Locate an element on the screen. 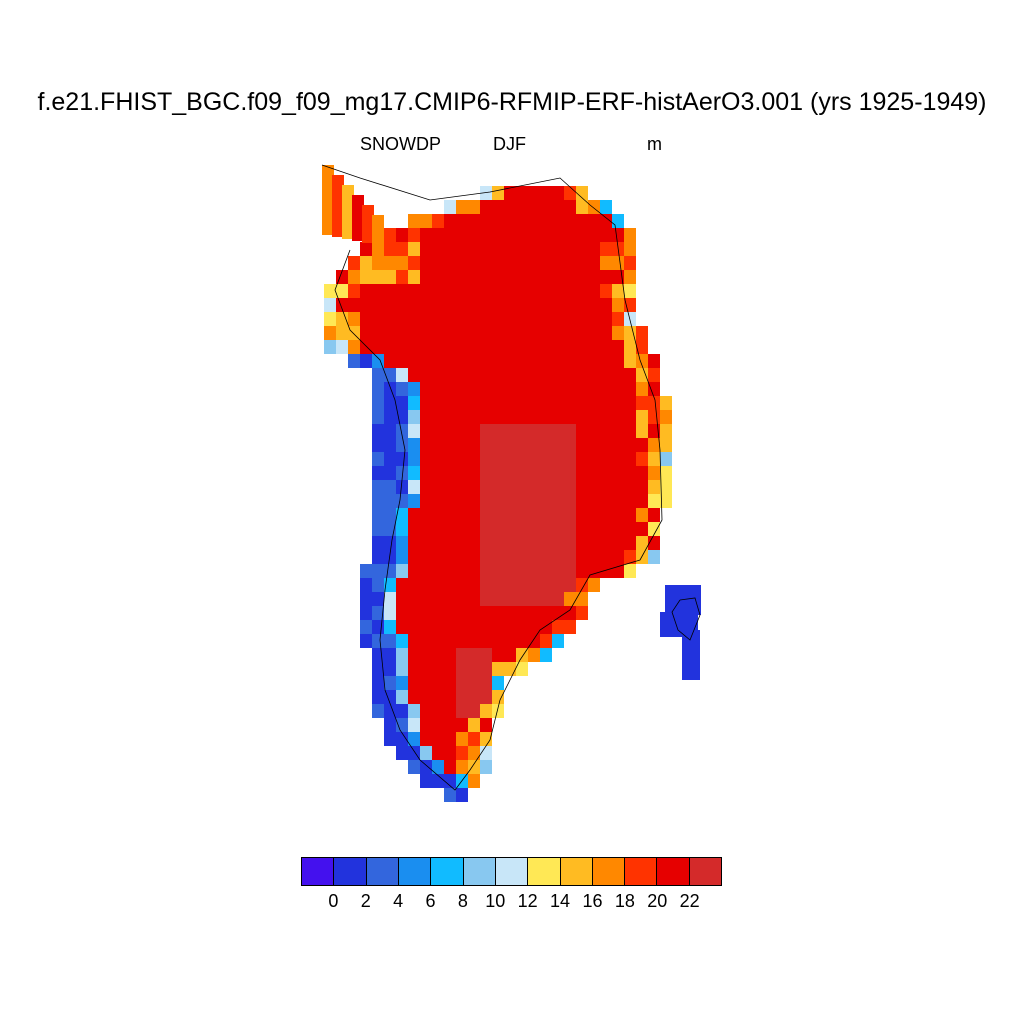 The width and height of the screenshot is (1024, 1029). colorbar-tick-label: 4 is located at coordinates (398, 901).